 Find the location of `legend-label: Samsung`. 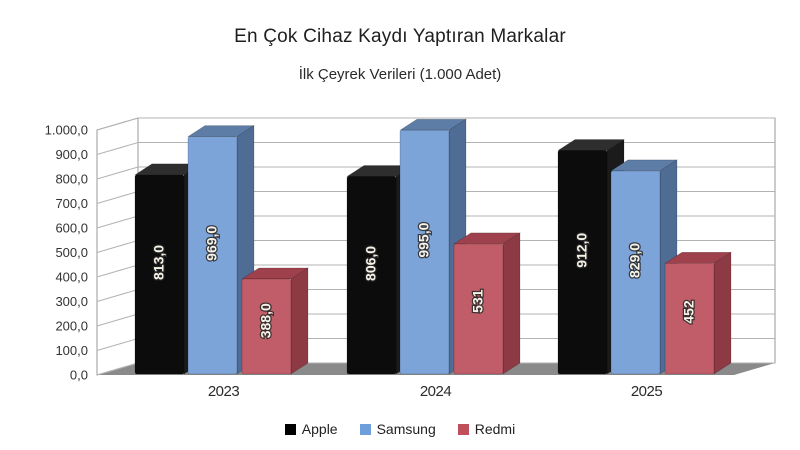

legend-label: Samsung is located at coordinates (406, 429).